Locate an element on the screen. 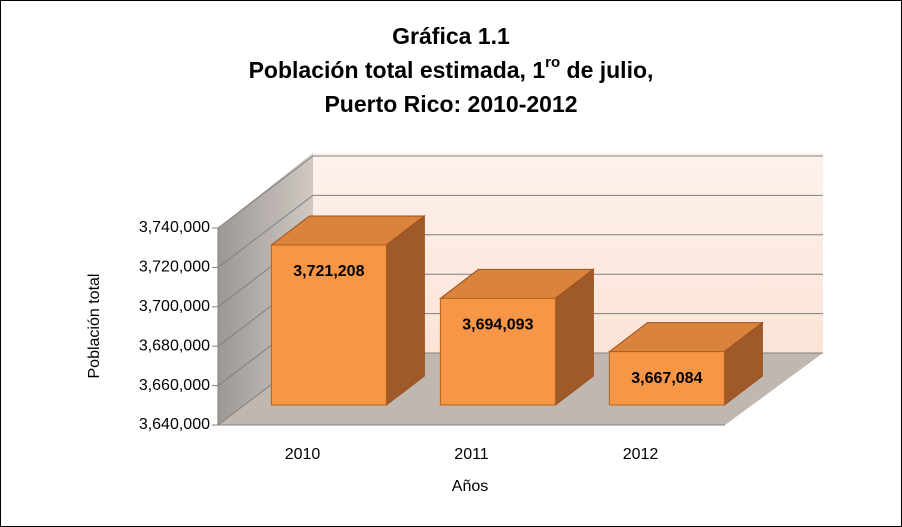  y-tick-label: 3,700,000 is located at coordinates (174, 306).